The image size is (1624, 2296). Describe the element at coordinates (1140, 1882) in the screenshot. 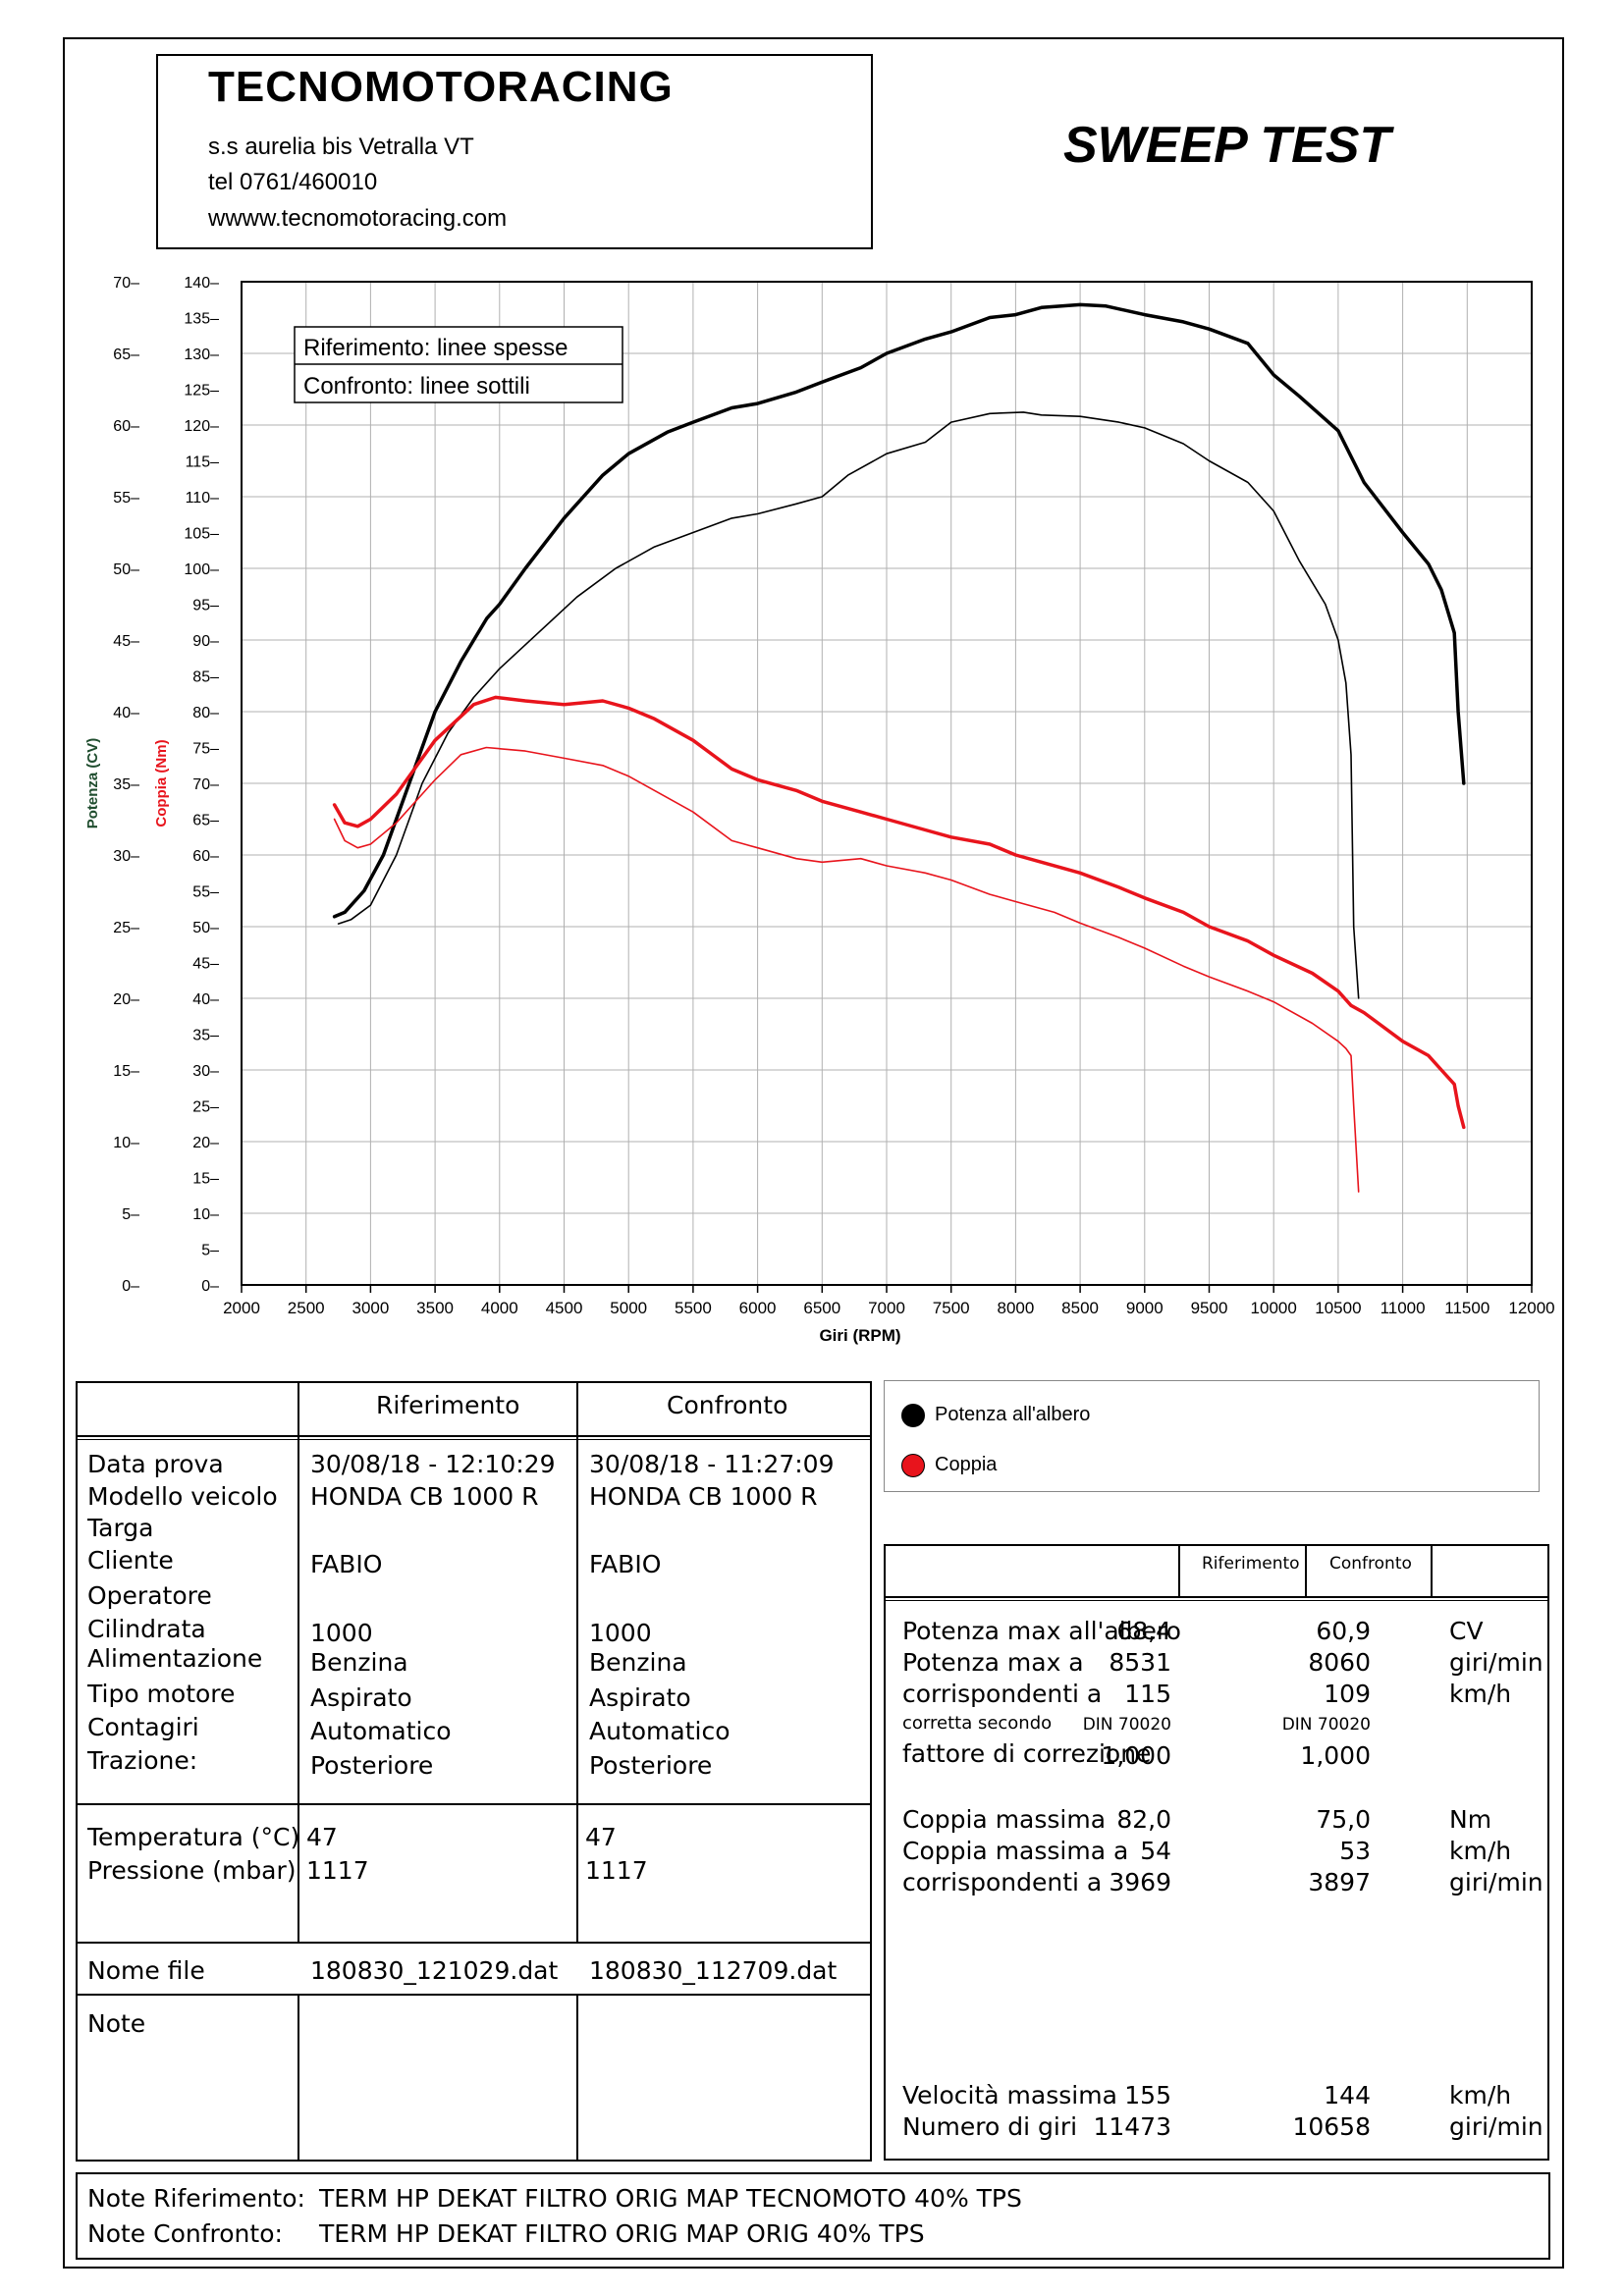

I see `result-ref-torque-rpm: 3969` at that location.